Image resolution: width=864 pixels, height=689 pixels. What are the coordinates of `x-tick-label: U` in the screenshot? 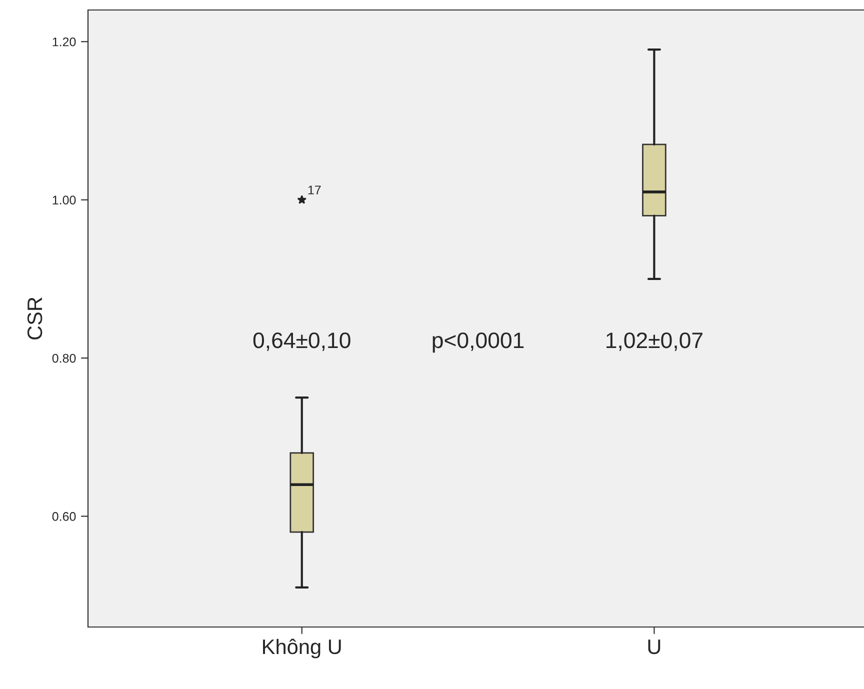 It's located at (654, 647).